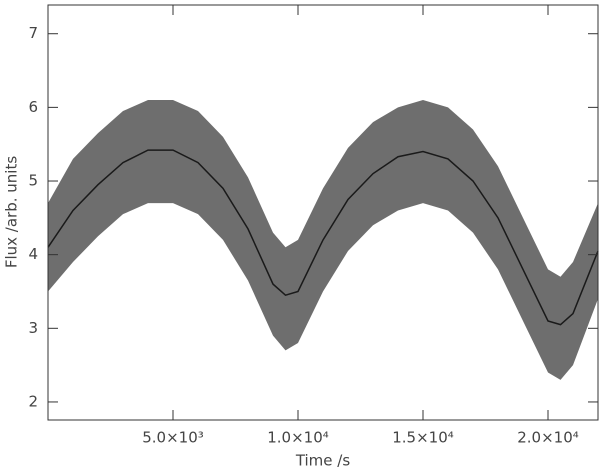  Describe the element at coordinates (423, 438) in the screenshot. I see `x-tick-label: 1.5×10⁴` at that location.